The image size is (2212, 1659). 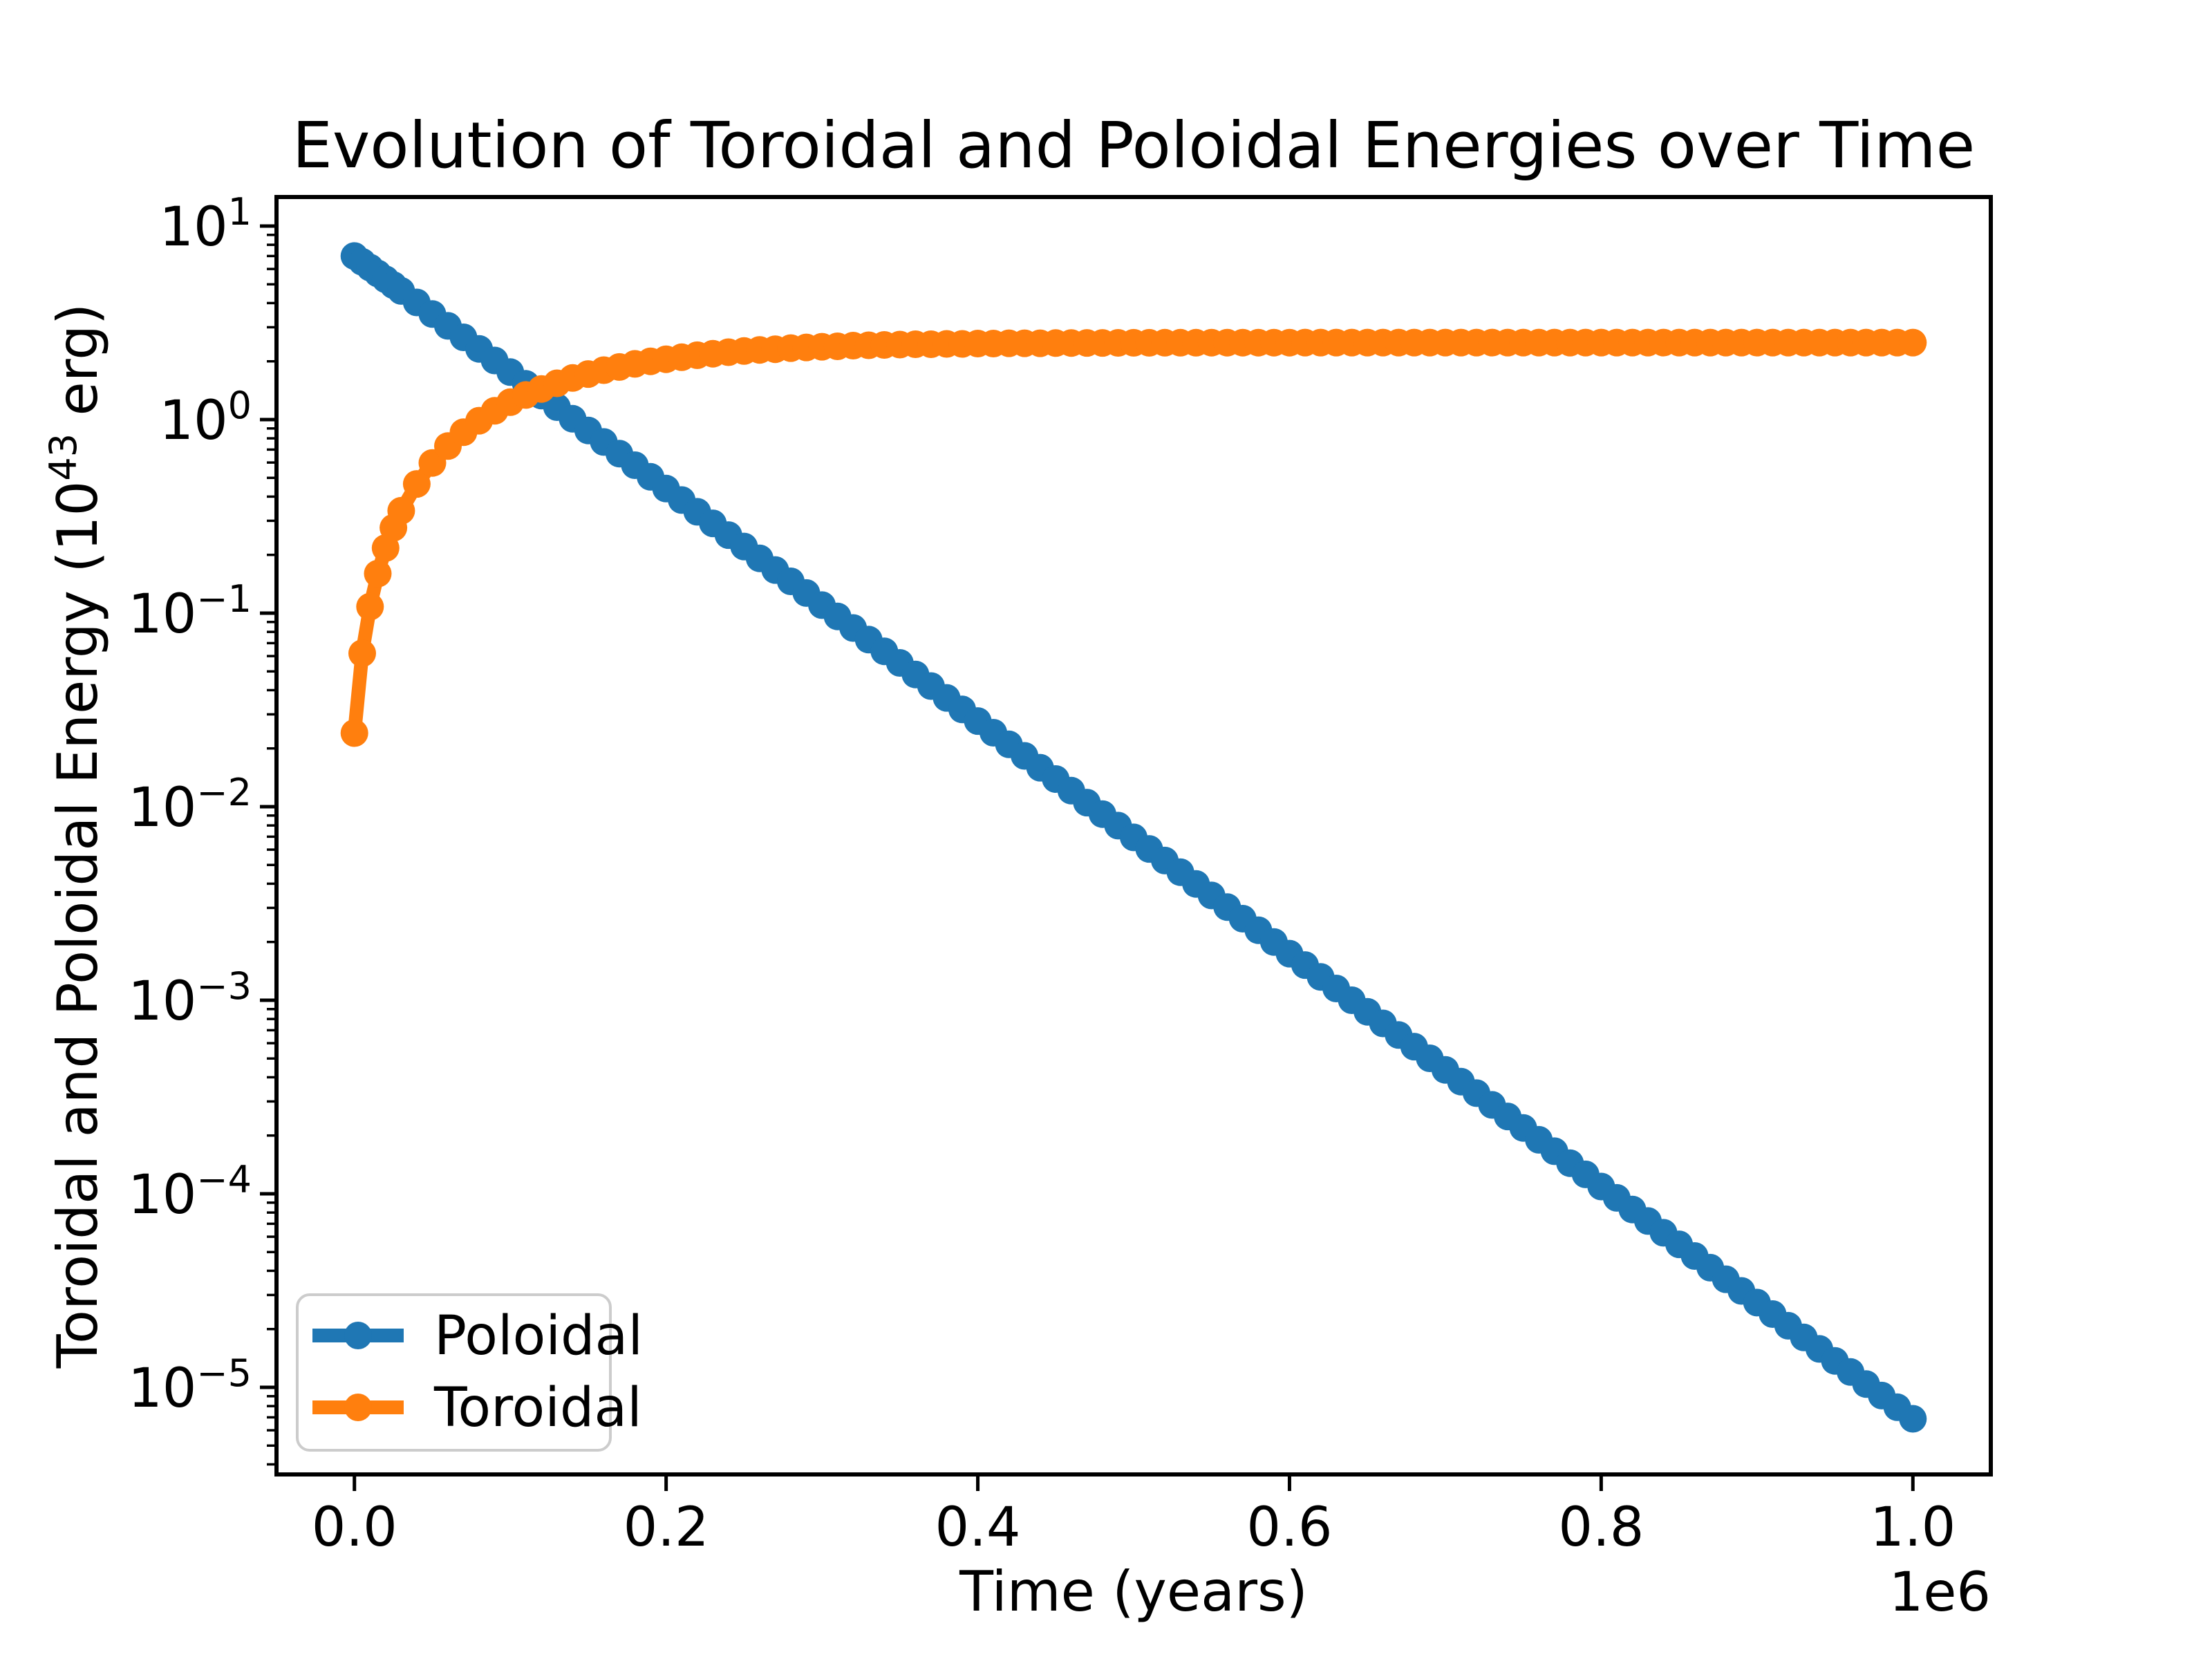 I want to click on y-axis-label-suffix: erg), so click(x=78, y=368).